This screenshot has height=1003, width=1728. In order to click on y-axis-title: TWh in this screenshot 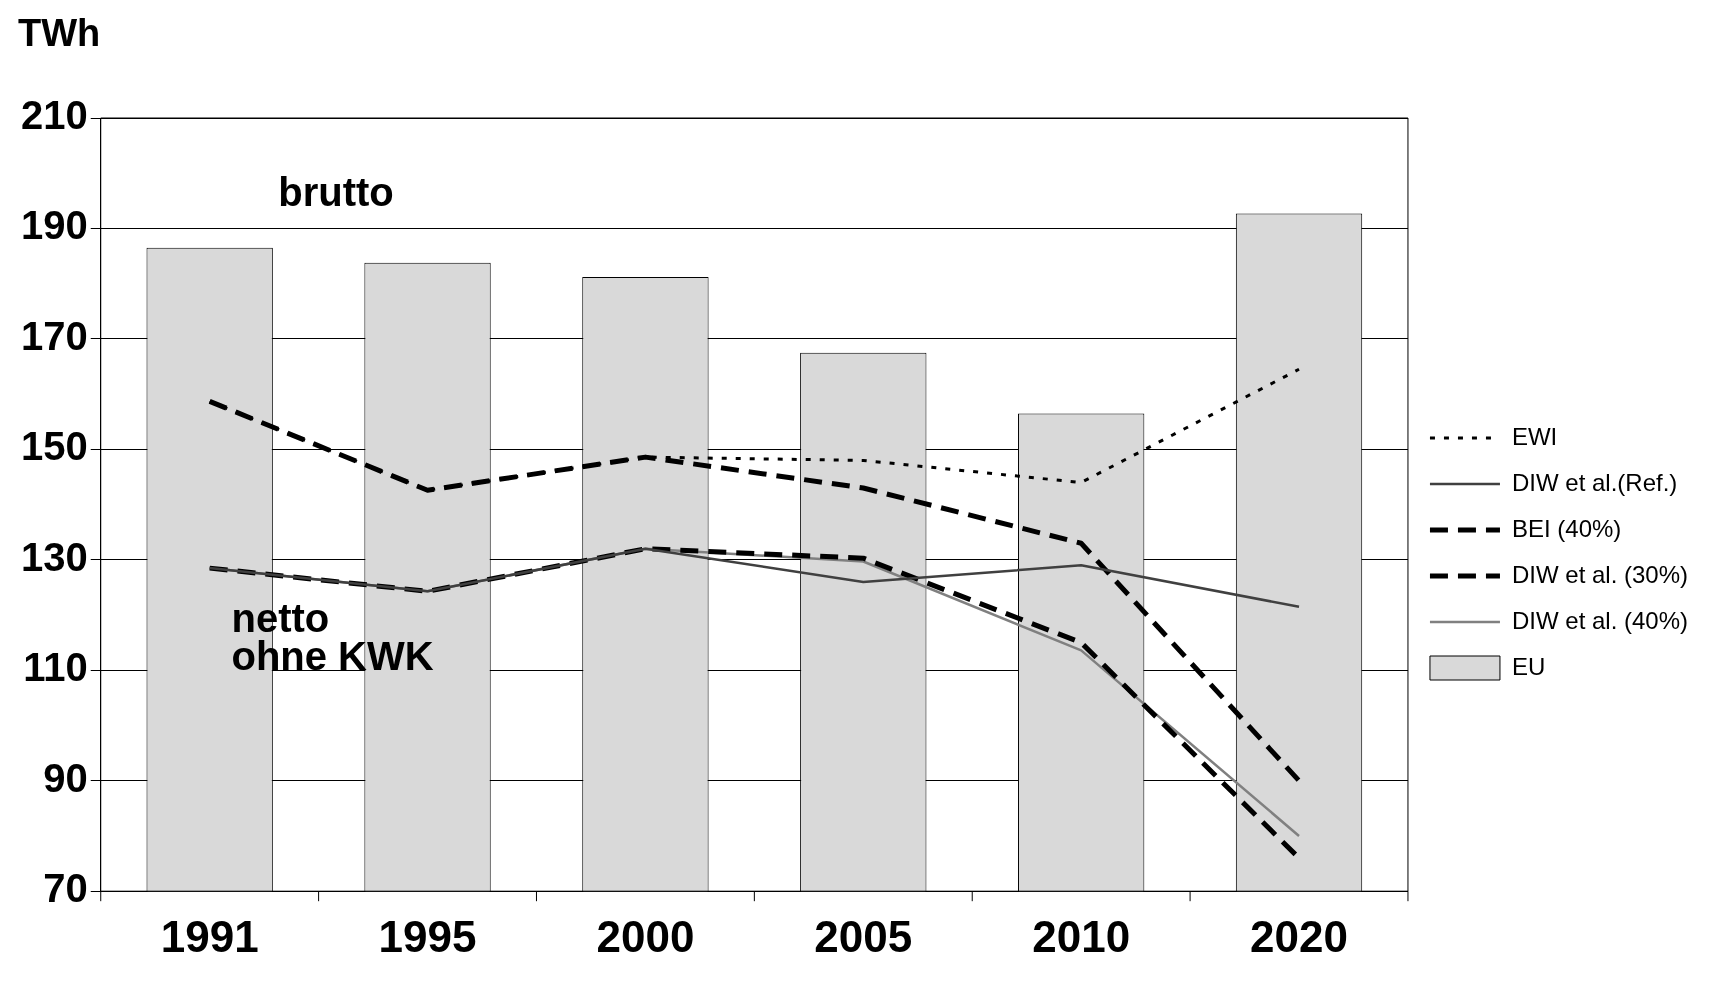, I will do `click(59, 33)`.